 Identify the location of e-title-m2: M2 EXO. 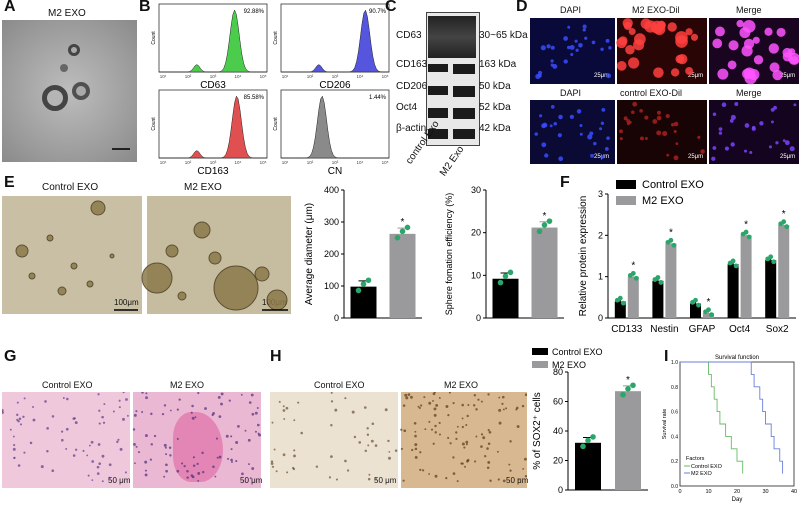
(203, 187).